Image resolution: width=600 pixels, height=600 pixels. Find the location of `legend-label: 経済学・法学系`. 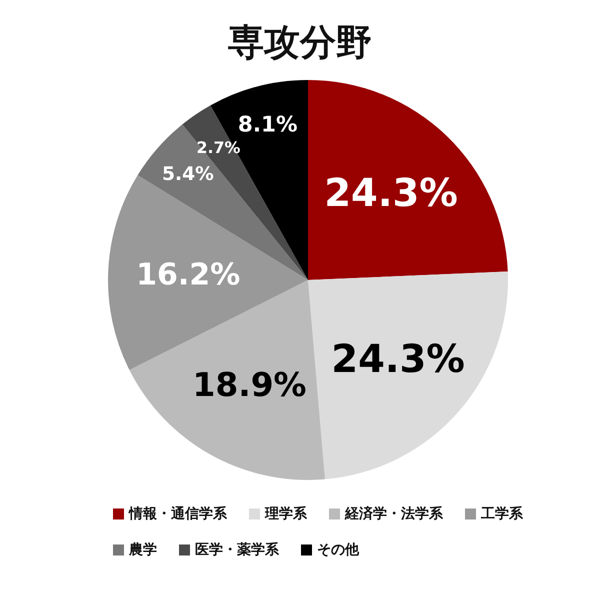

legend-label: 経済学・法学系 is located at coordinates (394, 513).